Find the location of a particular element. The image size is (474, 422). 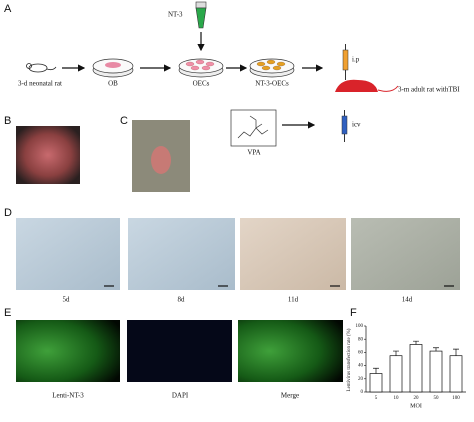

y-tick-label: 20 is located at coordinates (361, 379).